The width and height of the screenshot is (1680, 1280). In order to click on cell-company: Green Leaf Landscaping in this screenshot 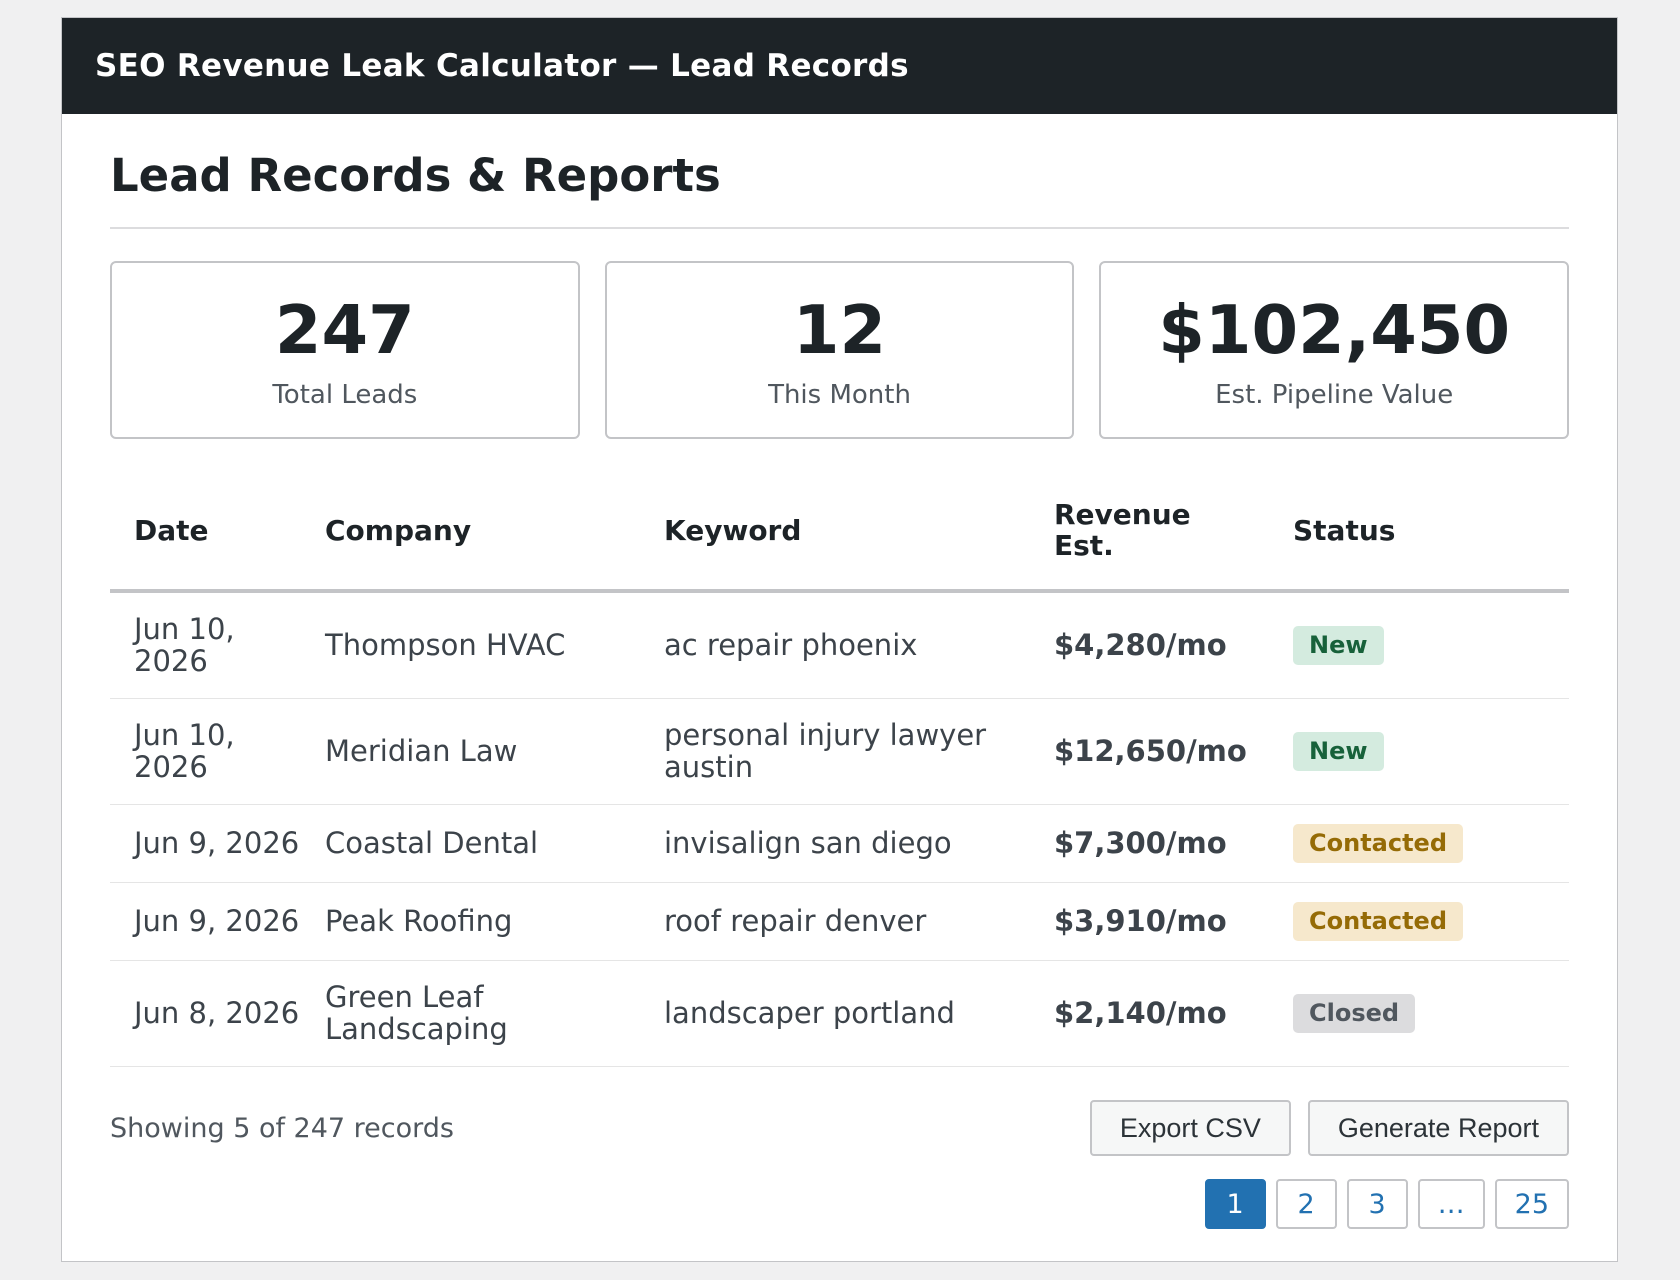, I will do `click(470, 1013)`.